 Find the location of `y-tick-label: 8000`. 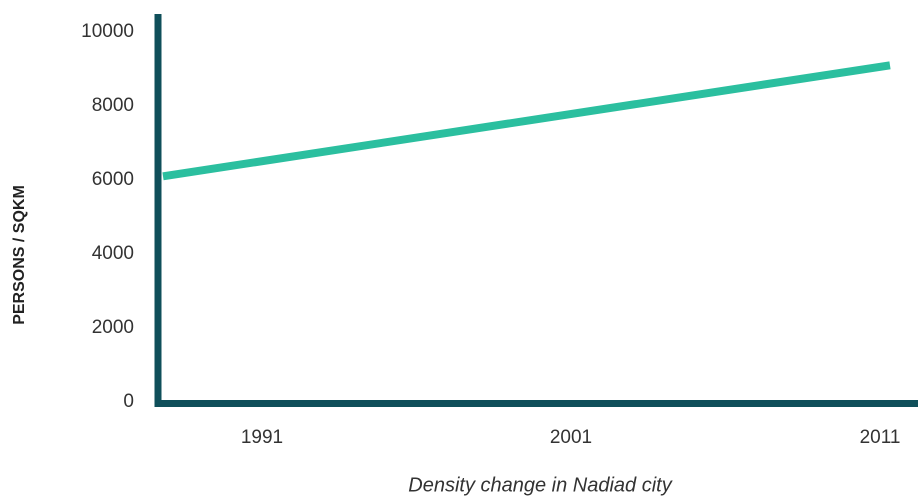

y-tick-label: 8000 is located at coordinates (113, 105).